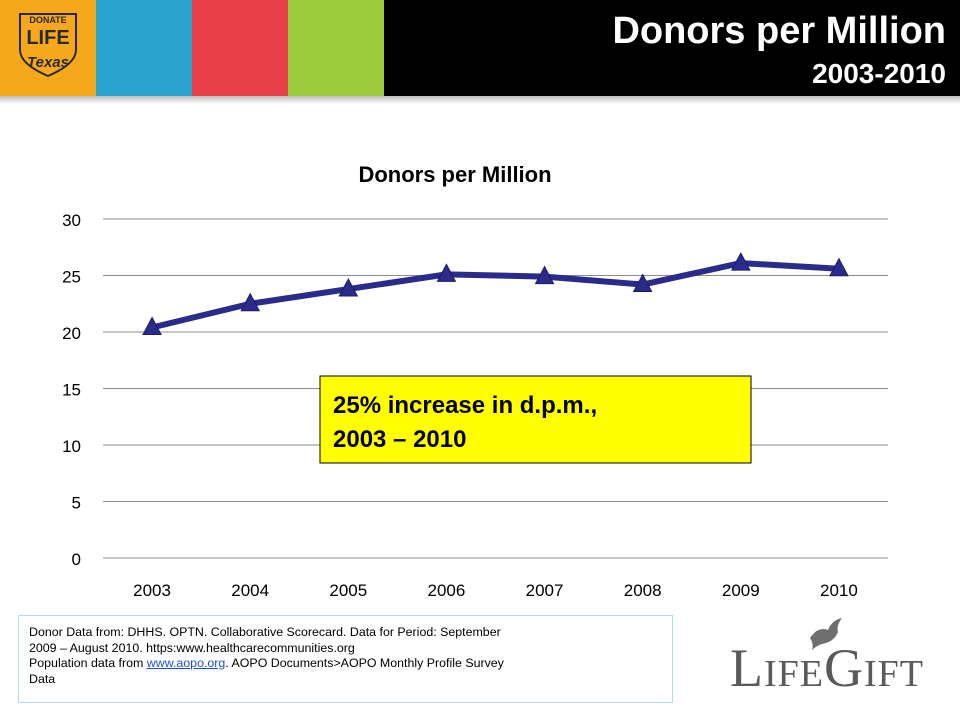  Describe the element at coordinates (480, 100) in the screenshot. I see `header-shadow` at that location.